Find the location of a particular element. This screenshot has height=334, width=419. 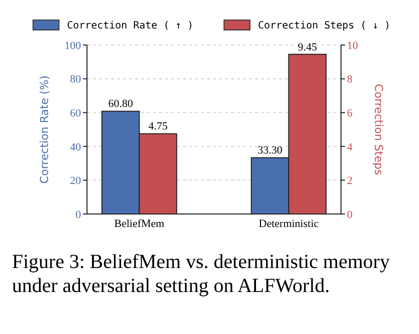

legend-label: Correction Rate ( ↑ ) is located at coordinates (130, 26).